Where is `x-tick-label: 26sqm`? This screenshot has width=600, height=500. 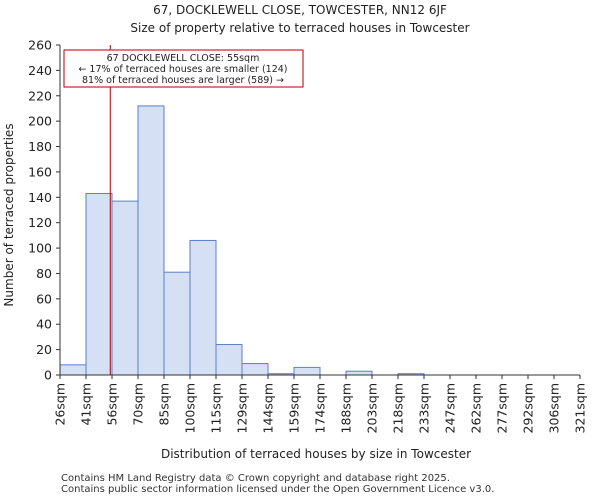
x-tick-label: 26sqm is located at coordinates (60, 404).